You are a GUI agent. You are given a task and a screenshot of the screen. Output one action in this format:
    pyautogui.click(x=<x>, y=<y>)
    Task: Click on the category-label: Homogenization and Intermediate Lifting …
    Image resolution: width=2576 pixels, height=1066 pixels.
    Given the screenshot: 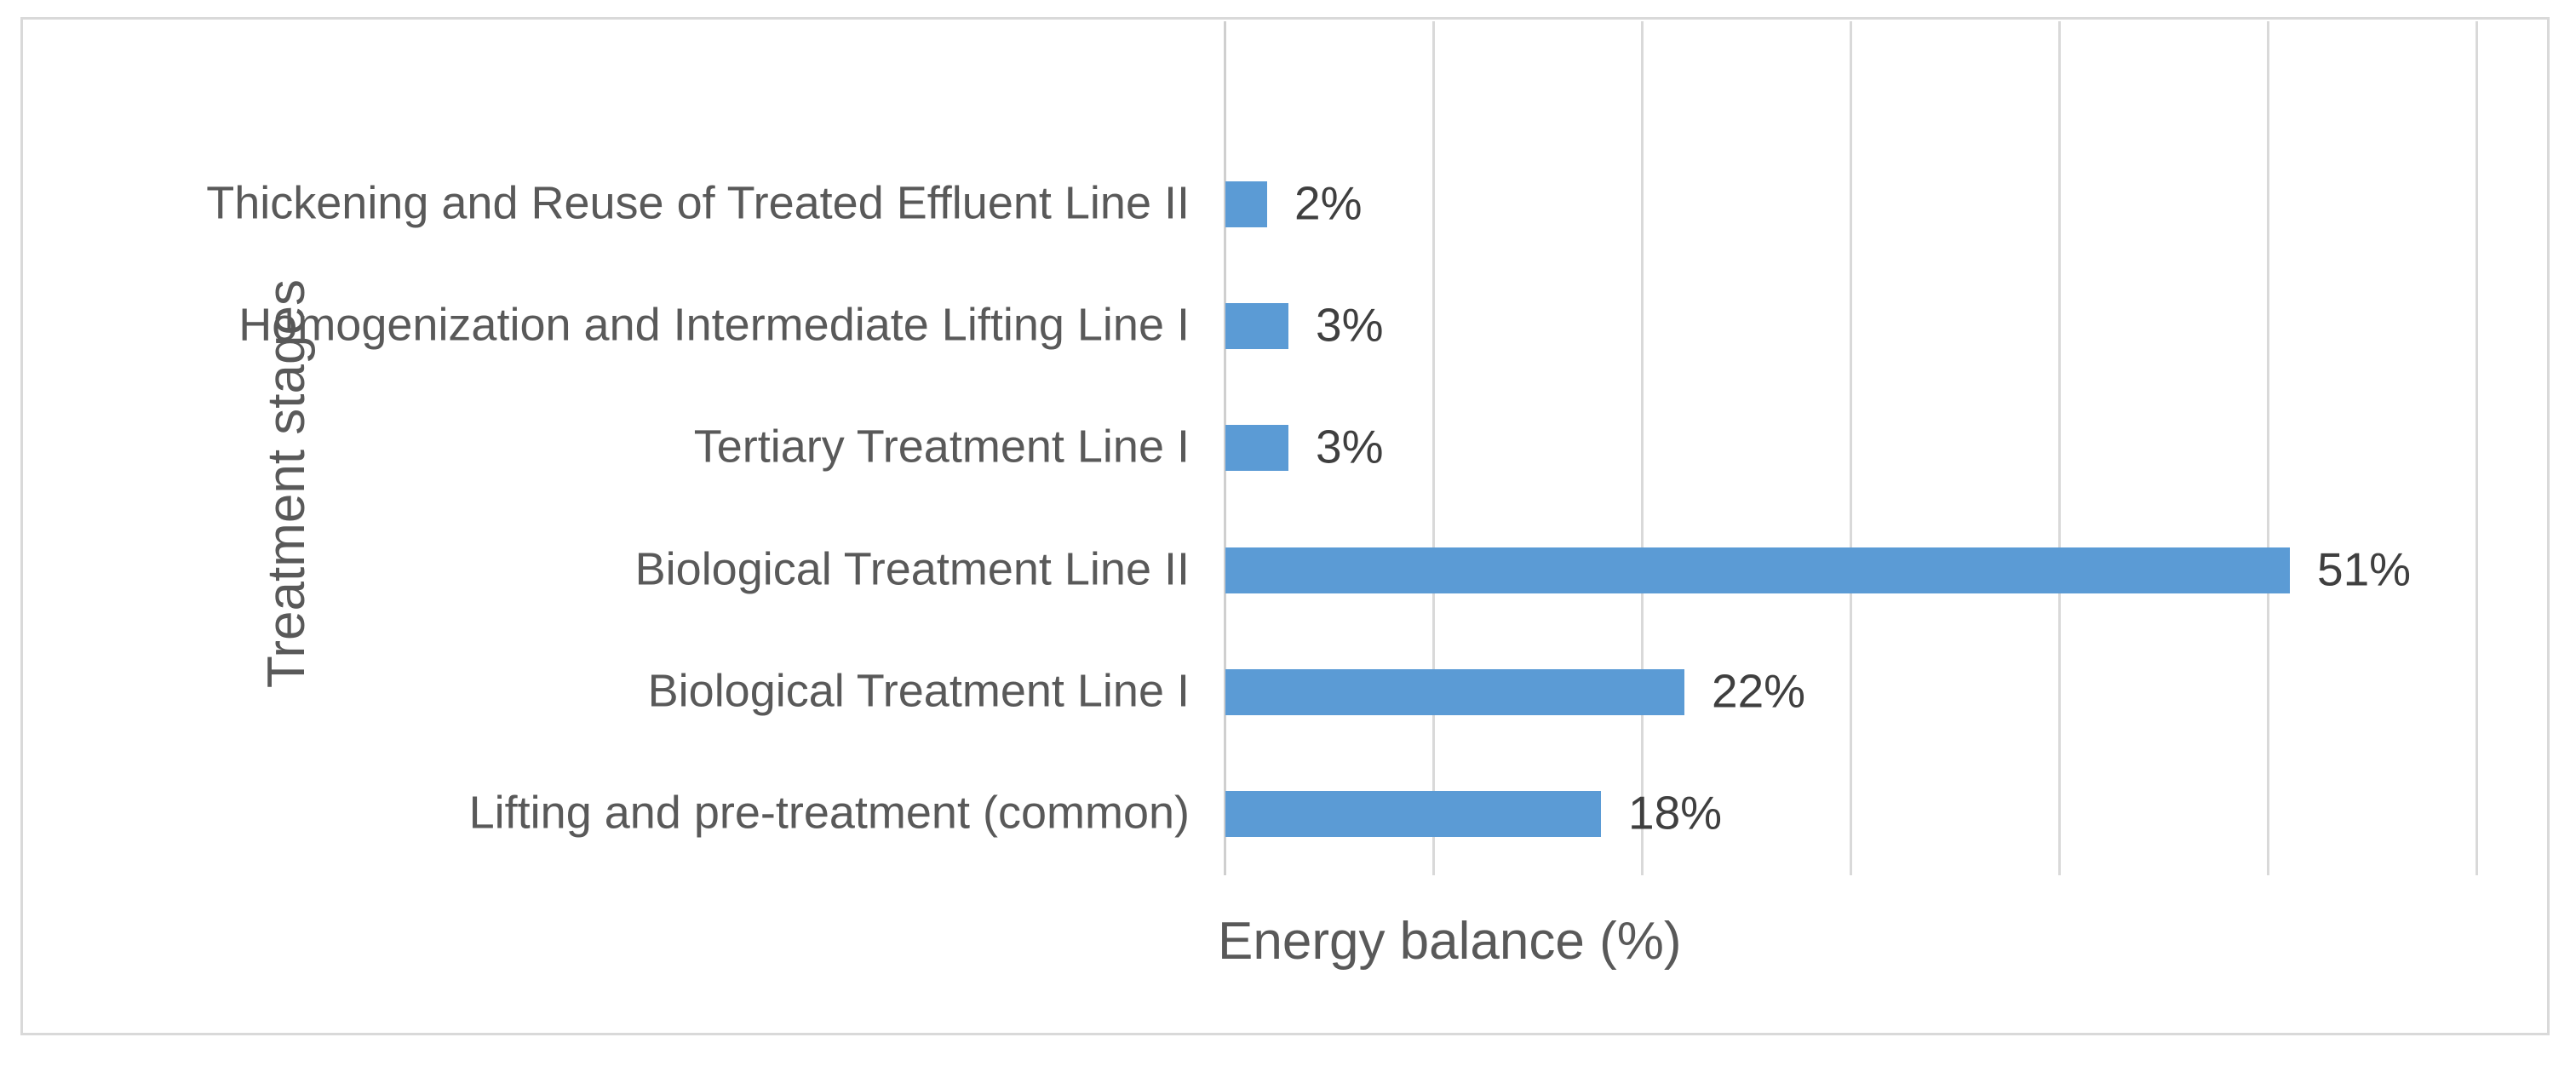 What is the action you would take?
    pyautogui.click(x=714, y=325)
    